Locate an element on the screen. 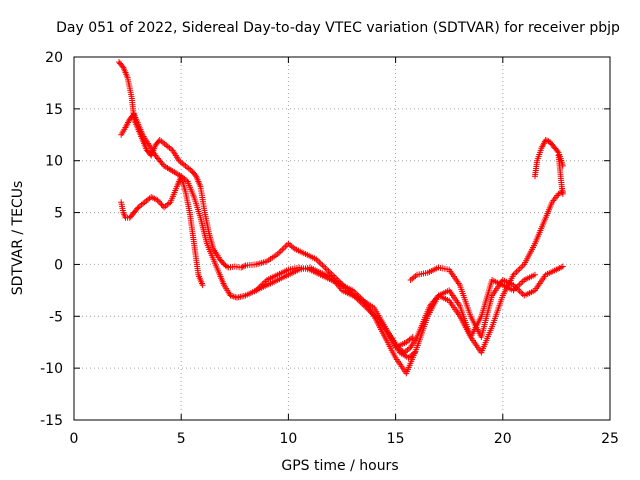  x-tick-label: 0 is located at coordinates (74, 439).